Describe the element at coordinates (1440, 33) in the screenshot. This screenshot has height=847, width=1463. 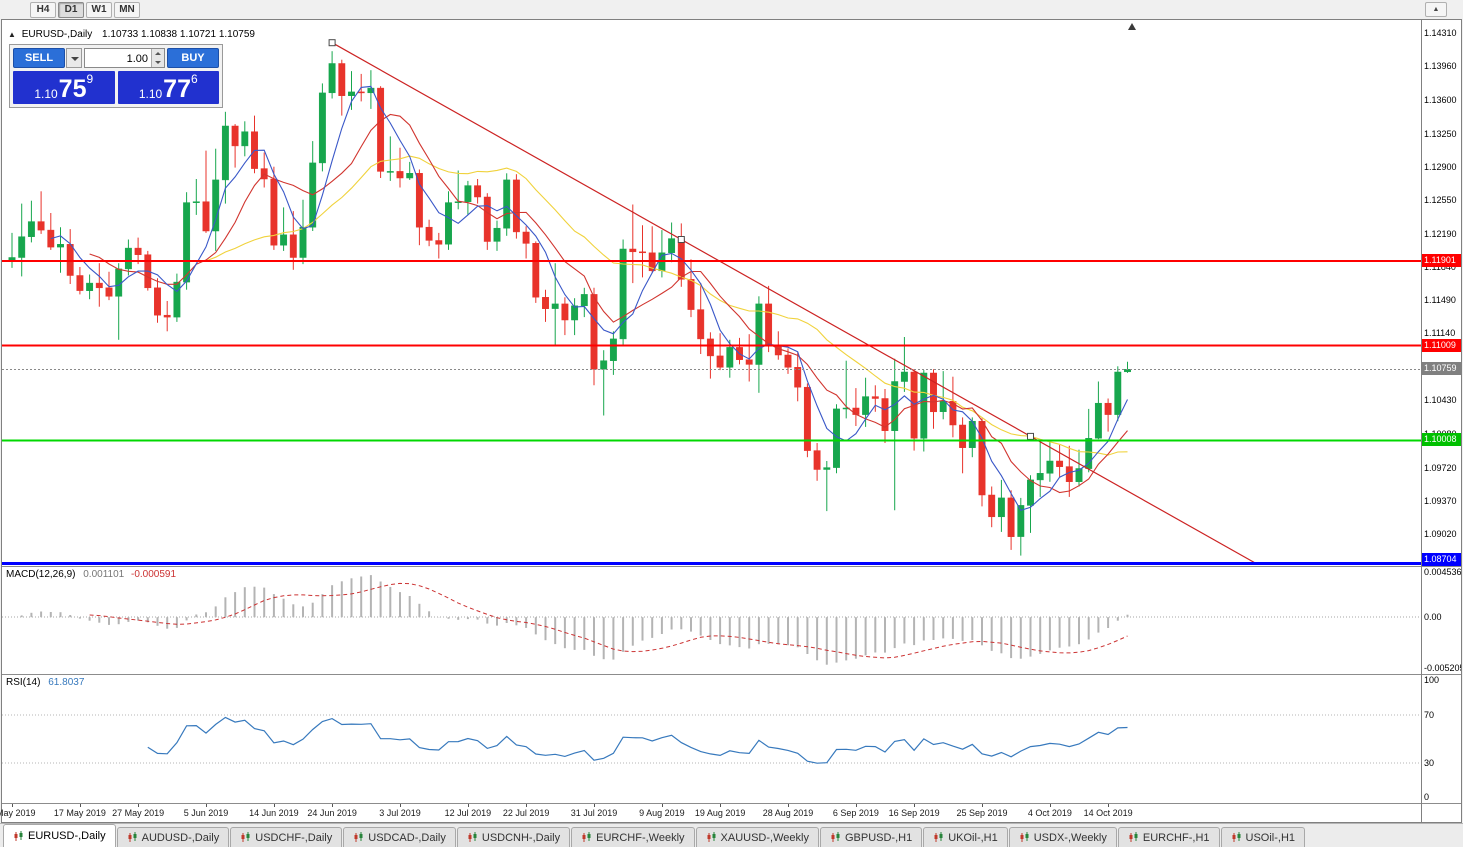
I see `price-scale-label: 1.14310` at that location.